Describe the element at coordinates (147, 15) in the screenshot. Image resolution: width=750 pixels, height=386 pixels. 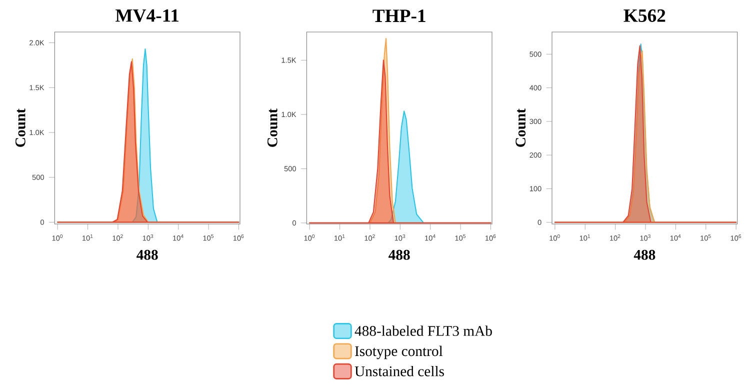
I see `chart-title: MV4-11` at that location.